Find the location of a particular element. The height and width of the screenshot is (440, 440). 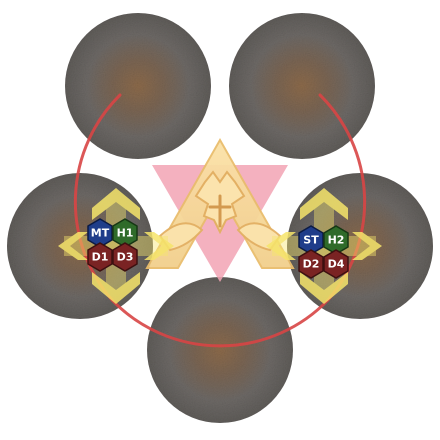

role-marker-d4: D4 is located at coordinates (336, 264).